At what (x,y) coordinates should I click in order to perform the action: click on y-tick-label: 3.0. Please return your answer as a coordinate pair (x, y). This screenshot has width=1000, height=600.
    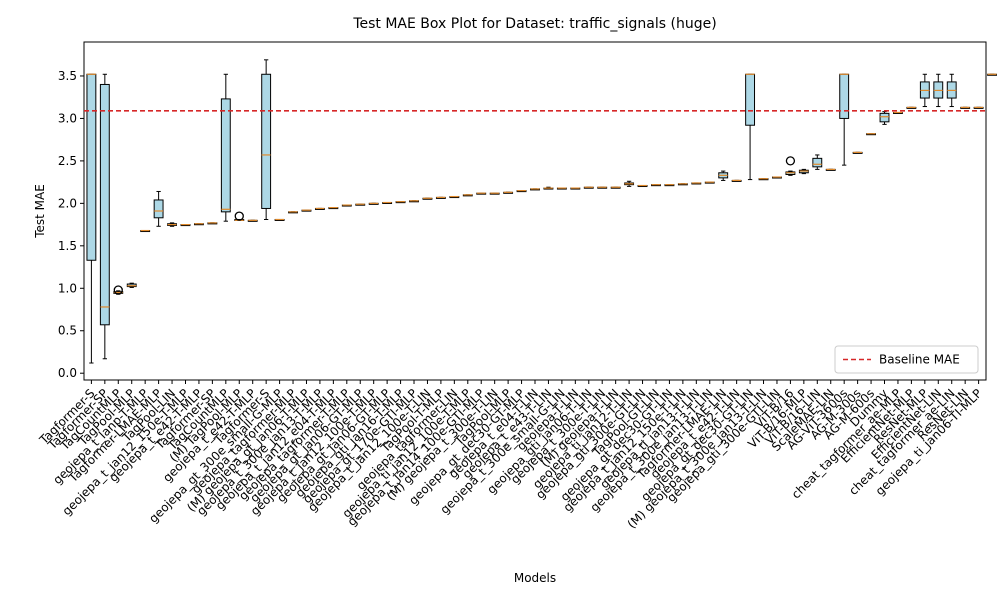
    Looking at the image, I should click on (67, 118).